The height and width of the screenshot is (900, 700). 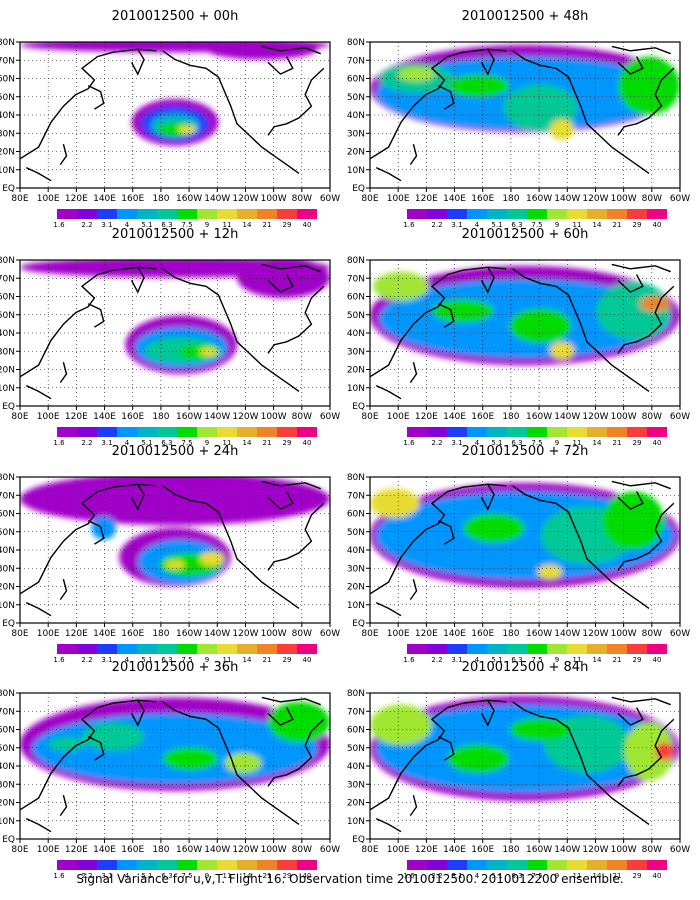 What do you see at coordinates (426, 850) in the screenshot?
I see `lon-tick-label: 120E` at bounding box center [426, 850].